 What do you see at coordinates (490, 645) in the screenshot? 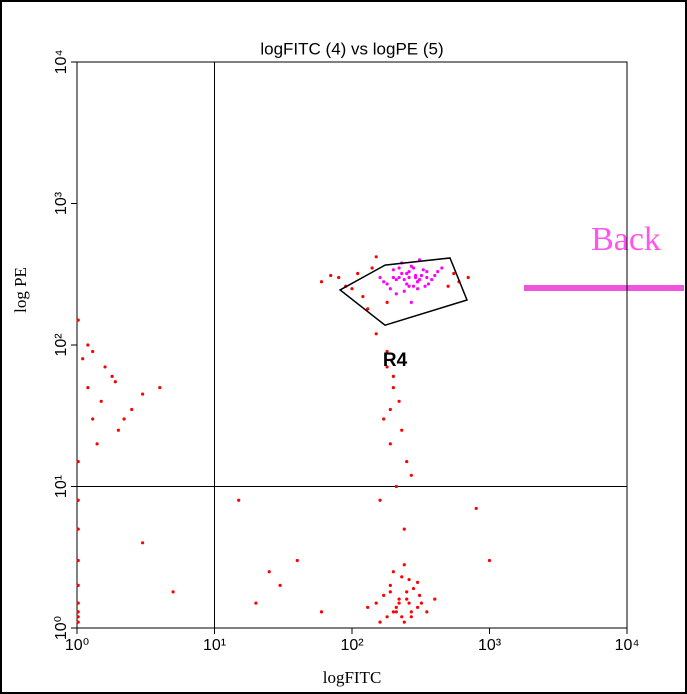
I see `x-tick-label: 10³` at bounding box center [490, 645].